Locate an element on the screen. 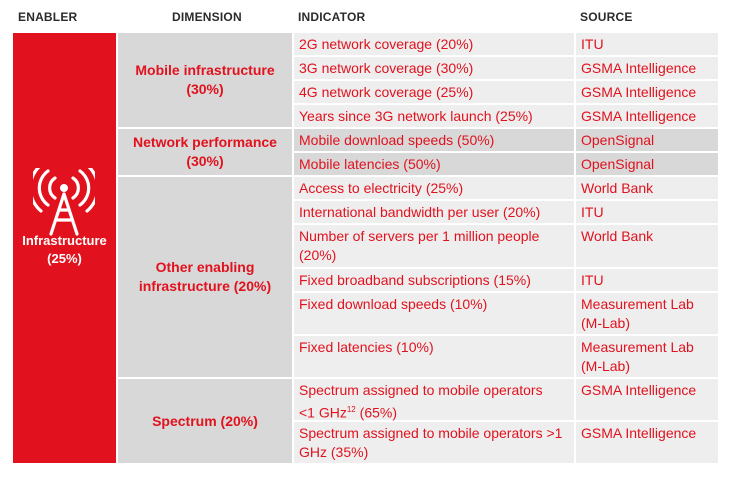 Image resolution: width=734 pixels, height=477 pixels. header-enabler: ENABLER is located at coordinates (48, 17).